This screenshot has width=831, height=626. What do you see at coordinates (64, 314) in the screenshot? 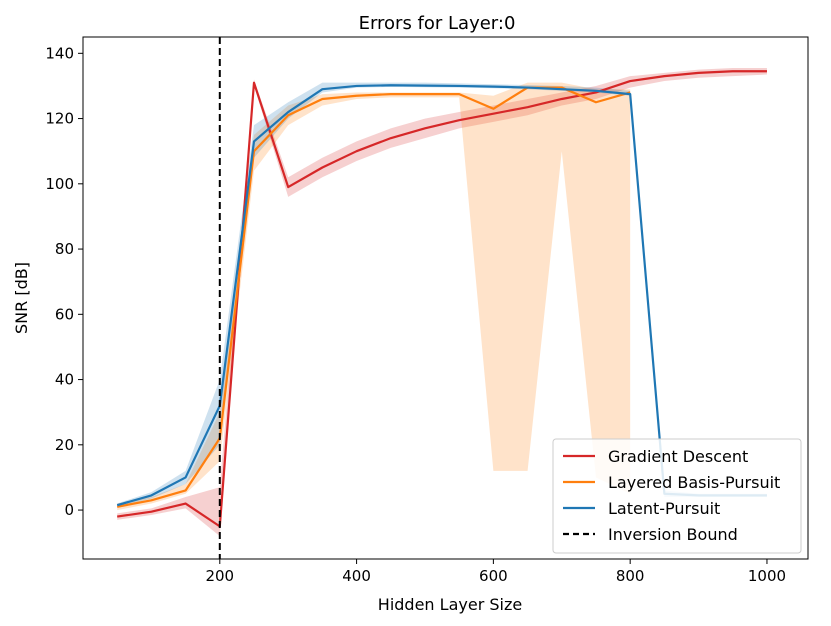
I see `y-tick-label: 60` at bounding box center [64, 314].